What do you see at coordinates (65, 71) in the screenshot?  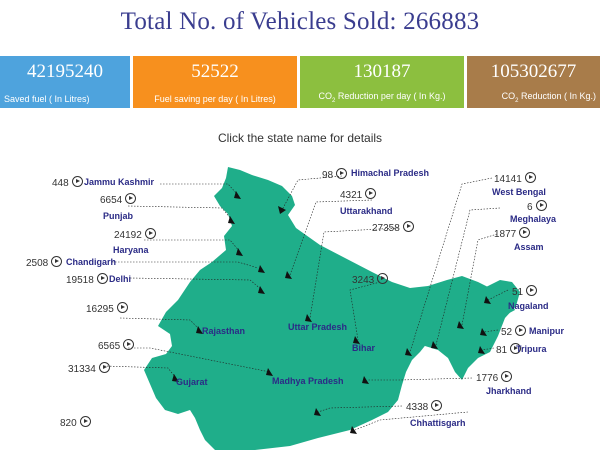 I see `stat-value: 42195240` at bounding box center [65, 71].